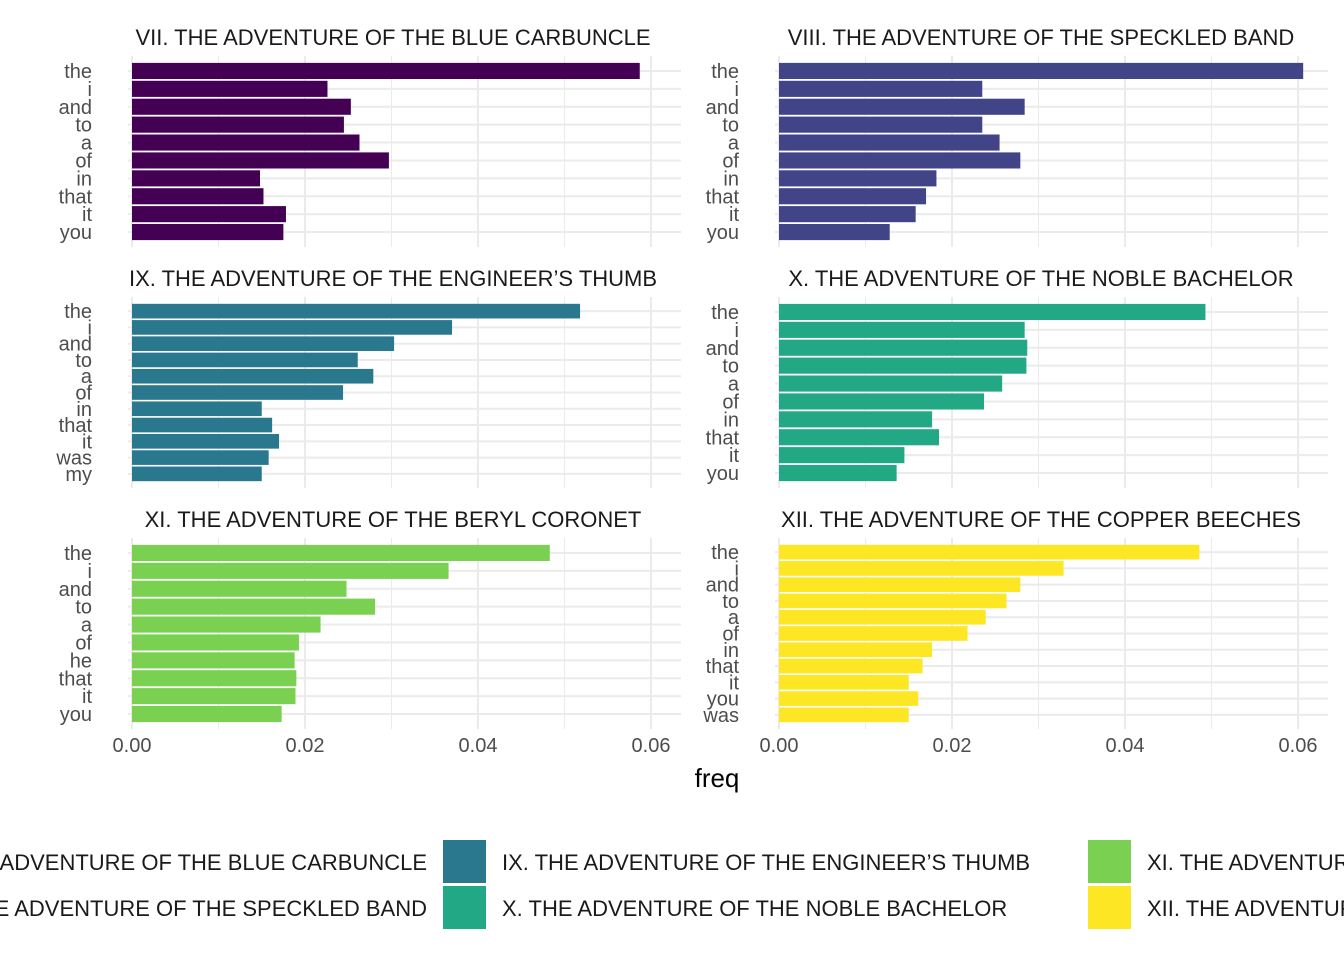  Describe the element at coordinates (81, 661) in the screenshot. I see `category-label: he` at that location.